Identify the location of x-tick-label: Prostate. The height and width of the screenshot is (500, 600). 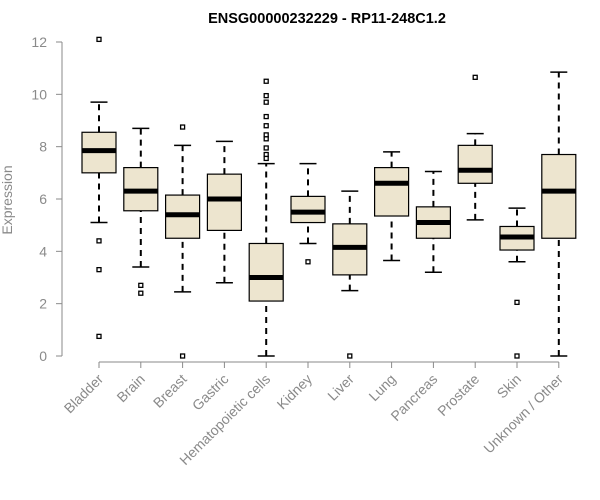
(458, 395).